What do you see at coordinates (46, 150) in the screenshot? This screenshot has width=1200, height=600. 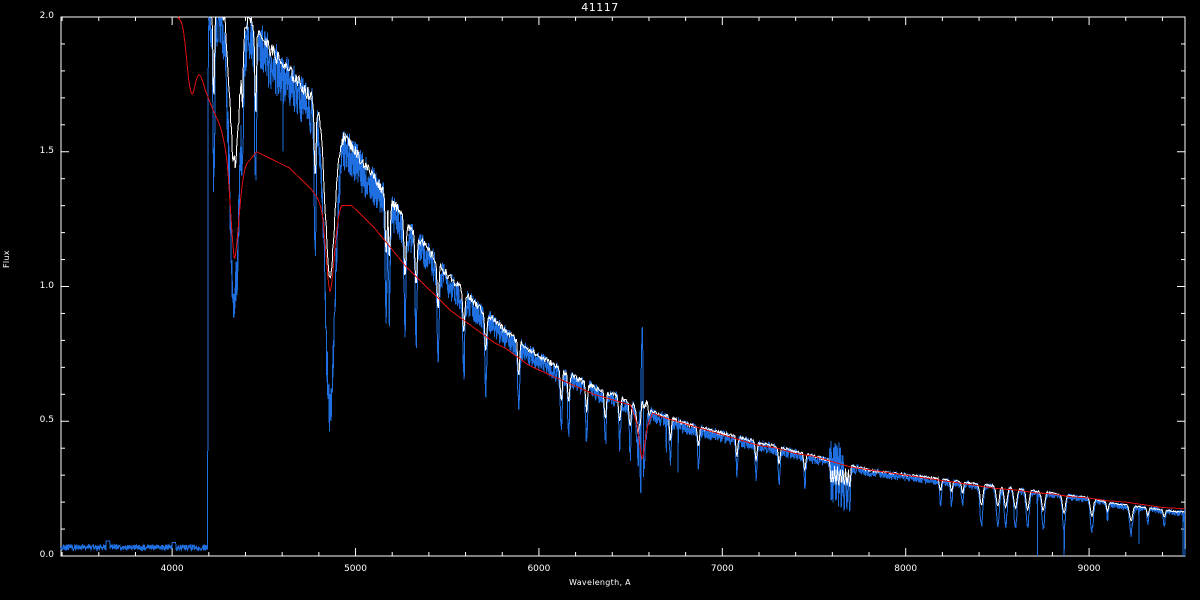 I see `y-tick-label: 1.5` at bounding box center [46, 150].